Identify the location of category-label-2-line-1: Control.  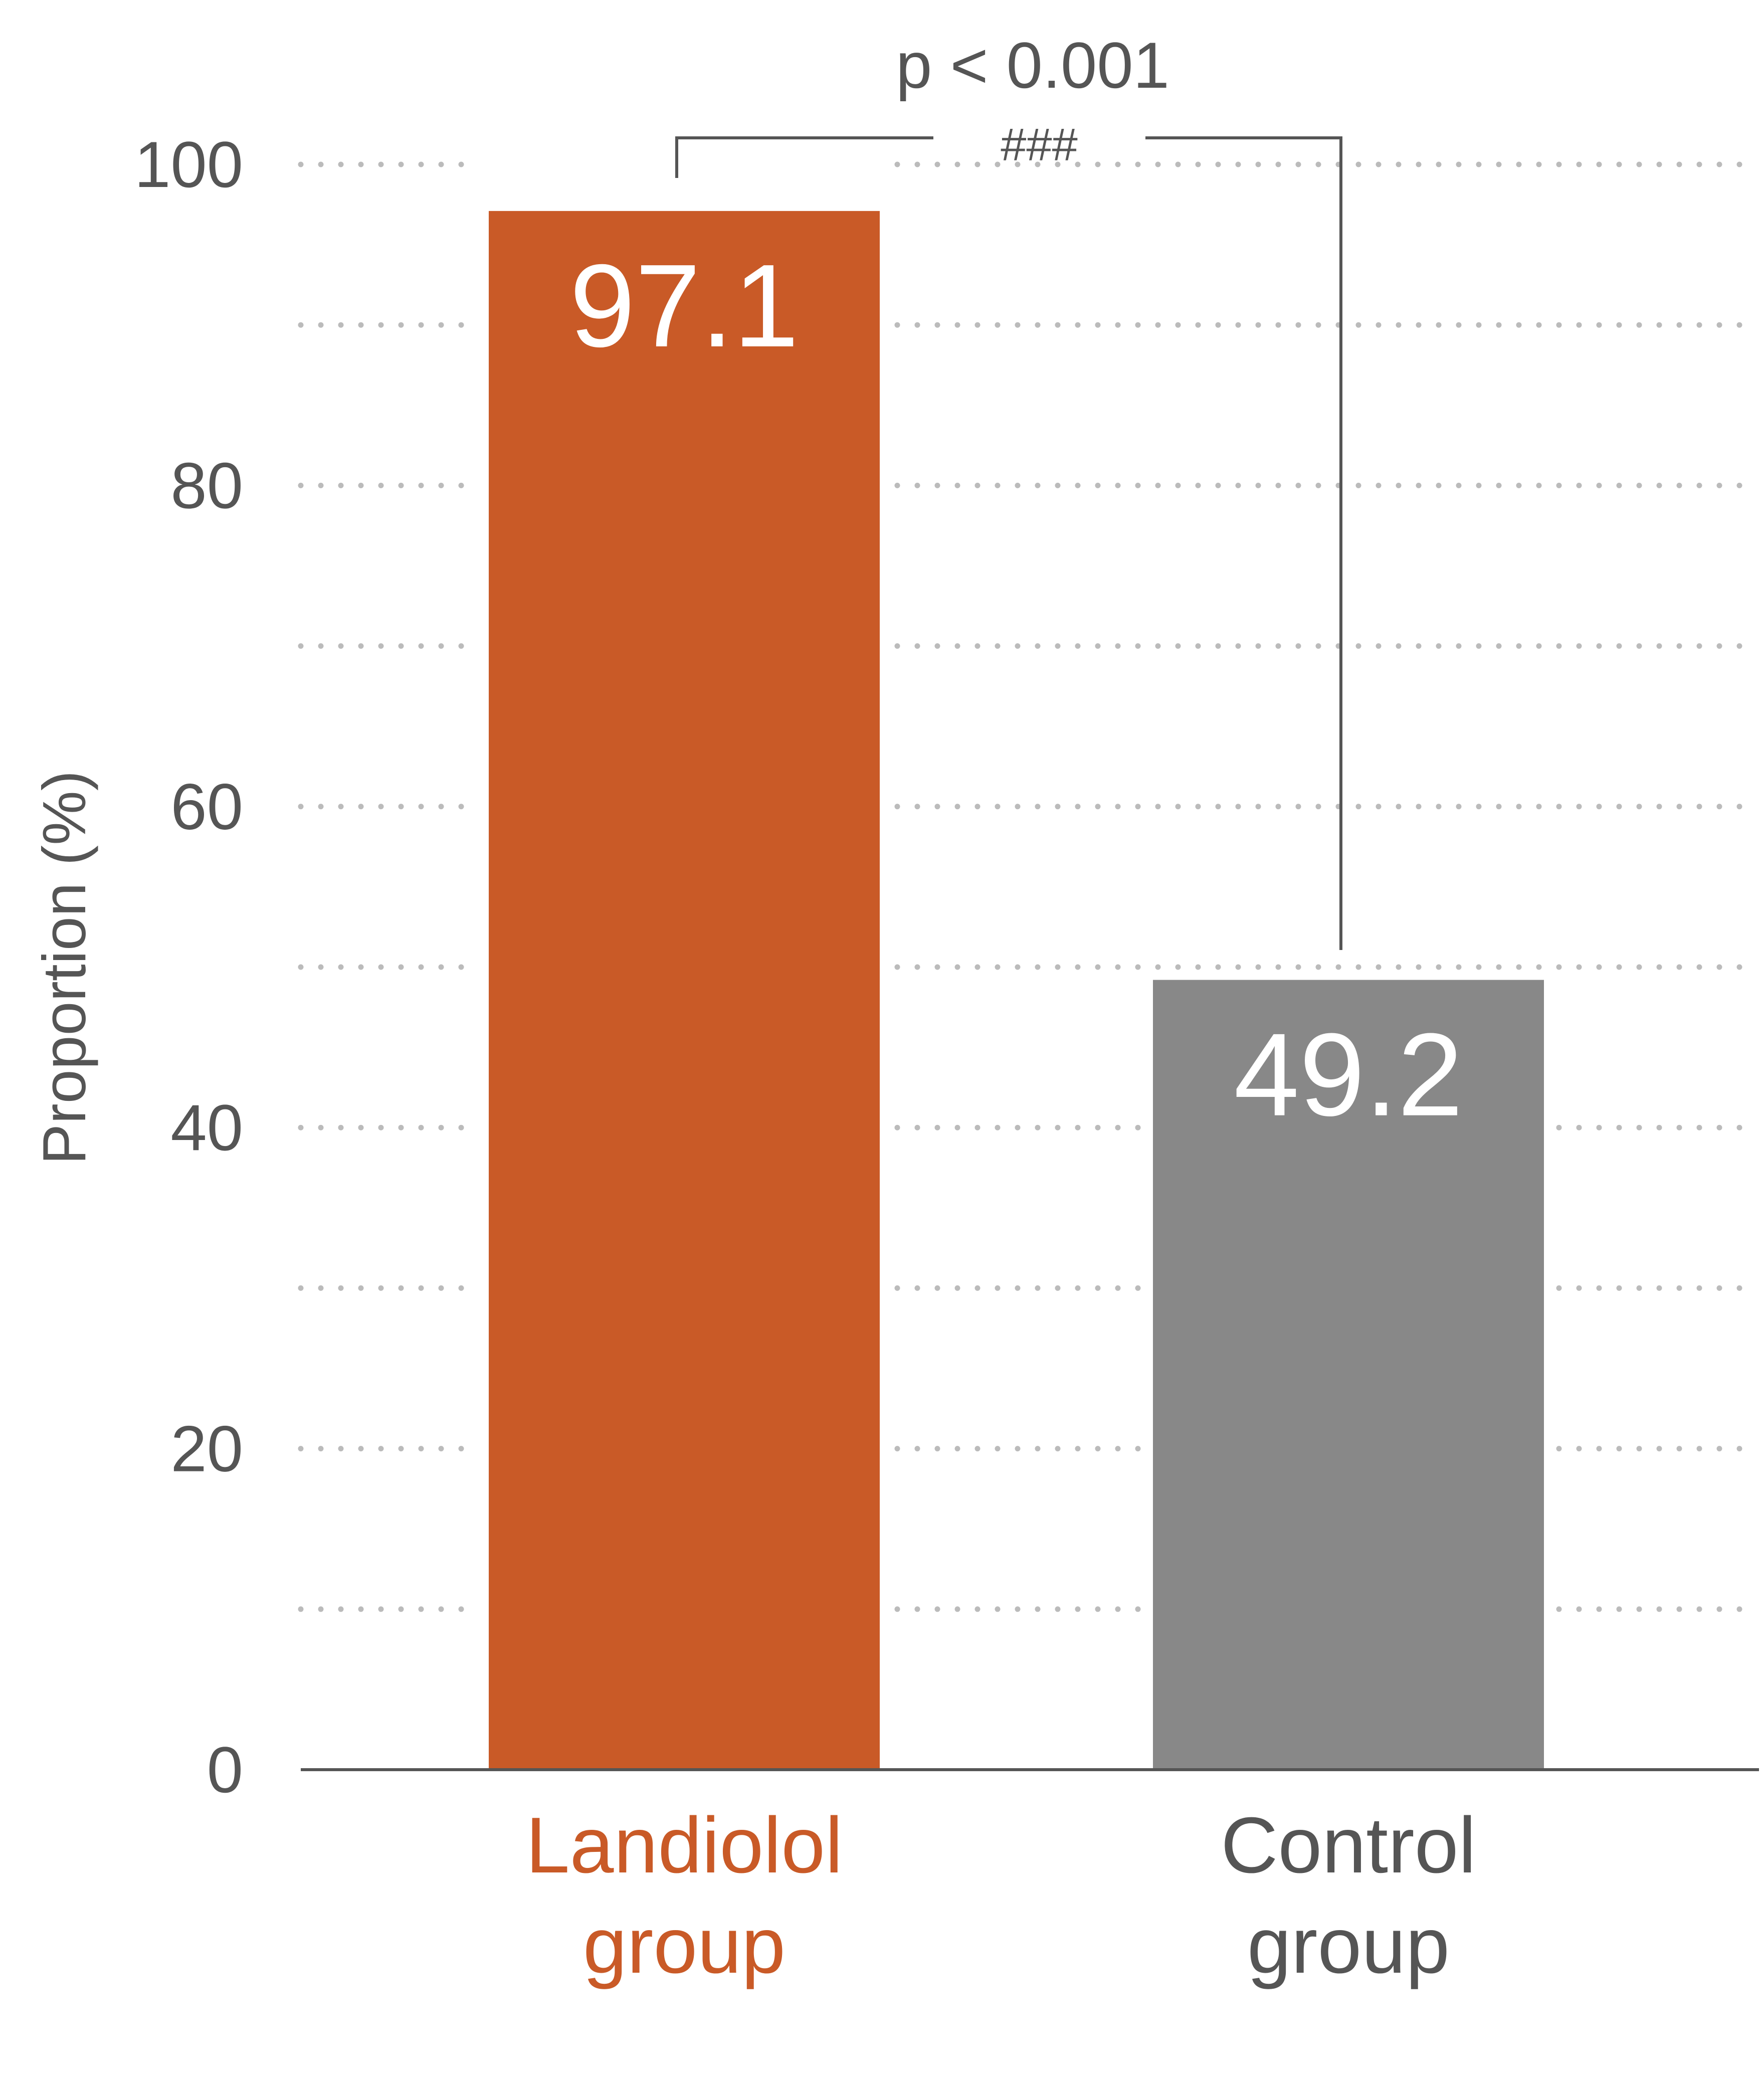
(1348, 1845).